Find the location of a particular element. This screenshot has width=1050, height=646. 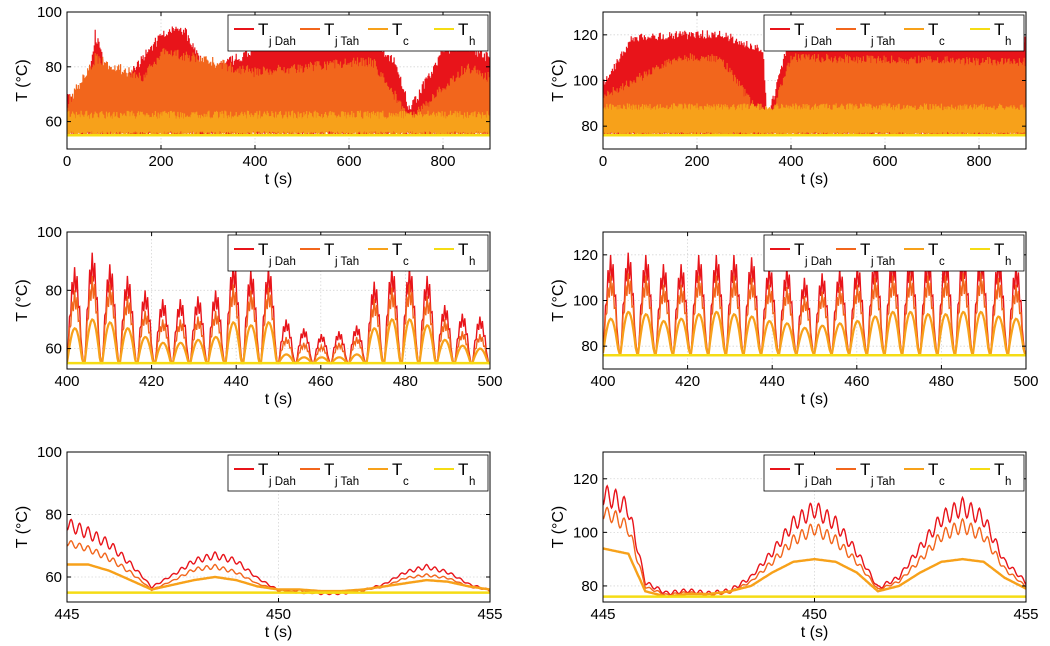

x-tick-label: 440 is located at coordinates (772, 381).